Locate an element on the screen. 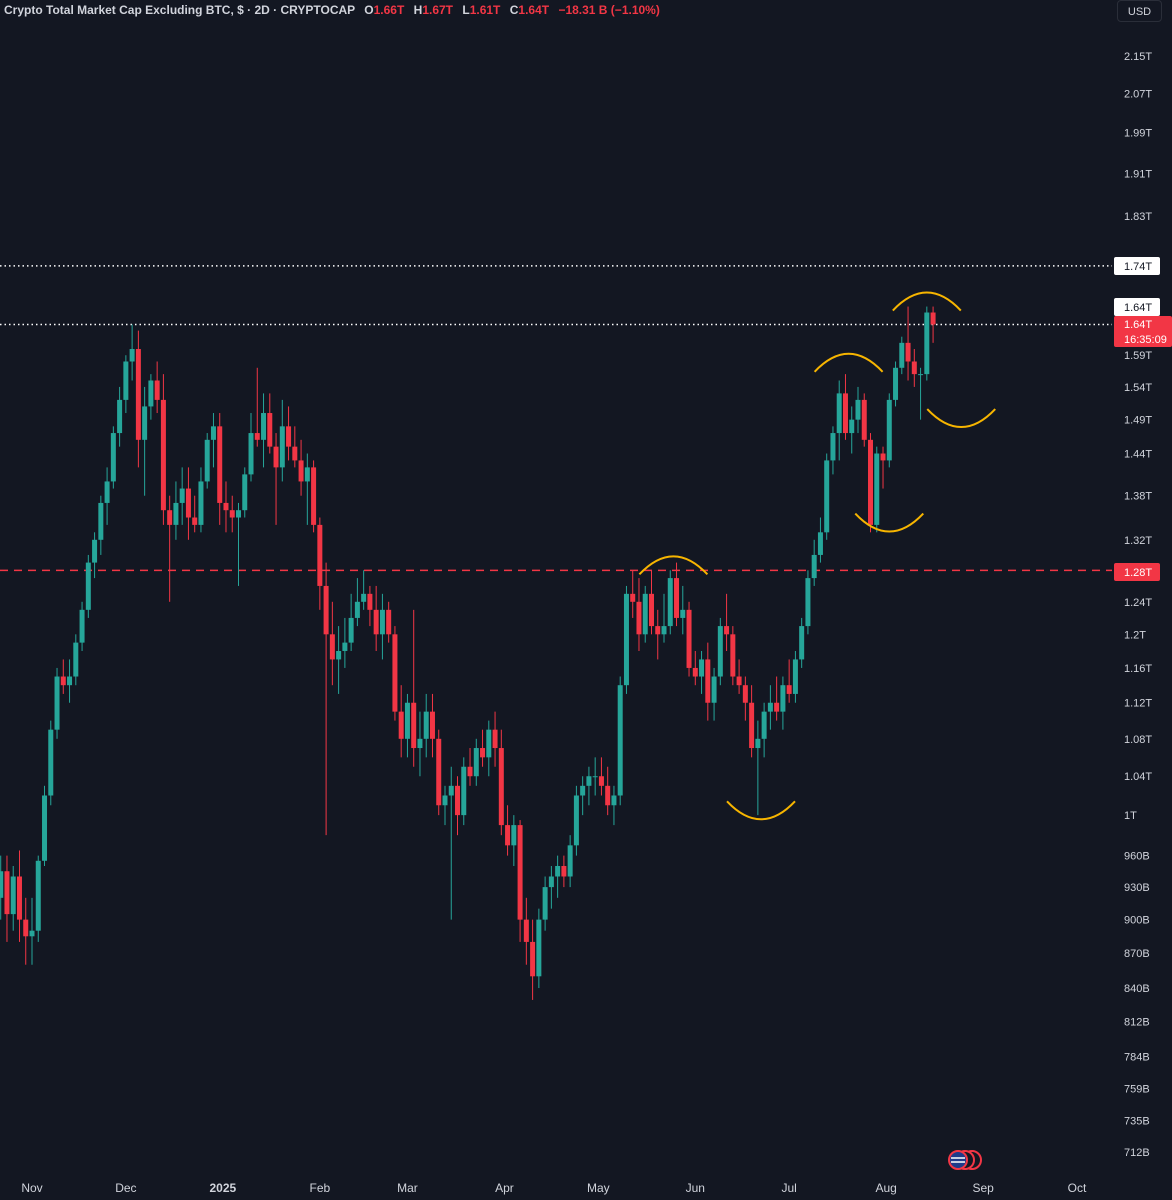 The image size is (1172, 1200). tag-last-price: 1.64T is located at coordinates (1138, 325).